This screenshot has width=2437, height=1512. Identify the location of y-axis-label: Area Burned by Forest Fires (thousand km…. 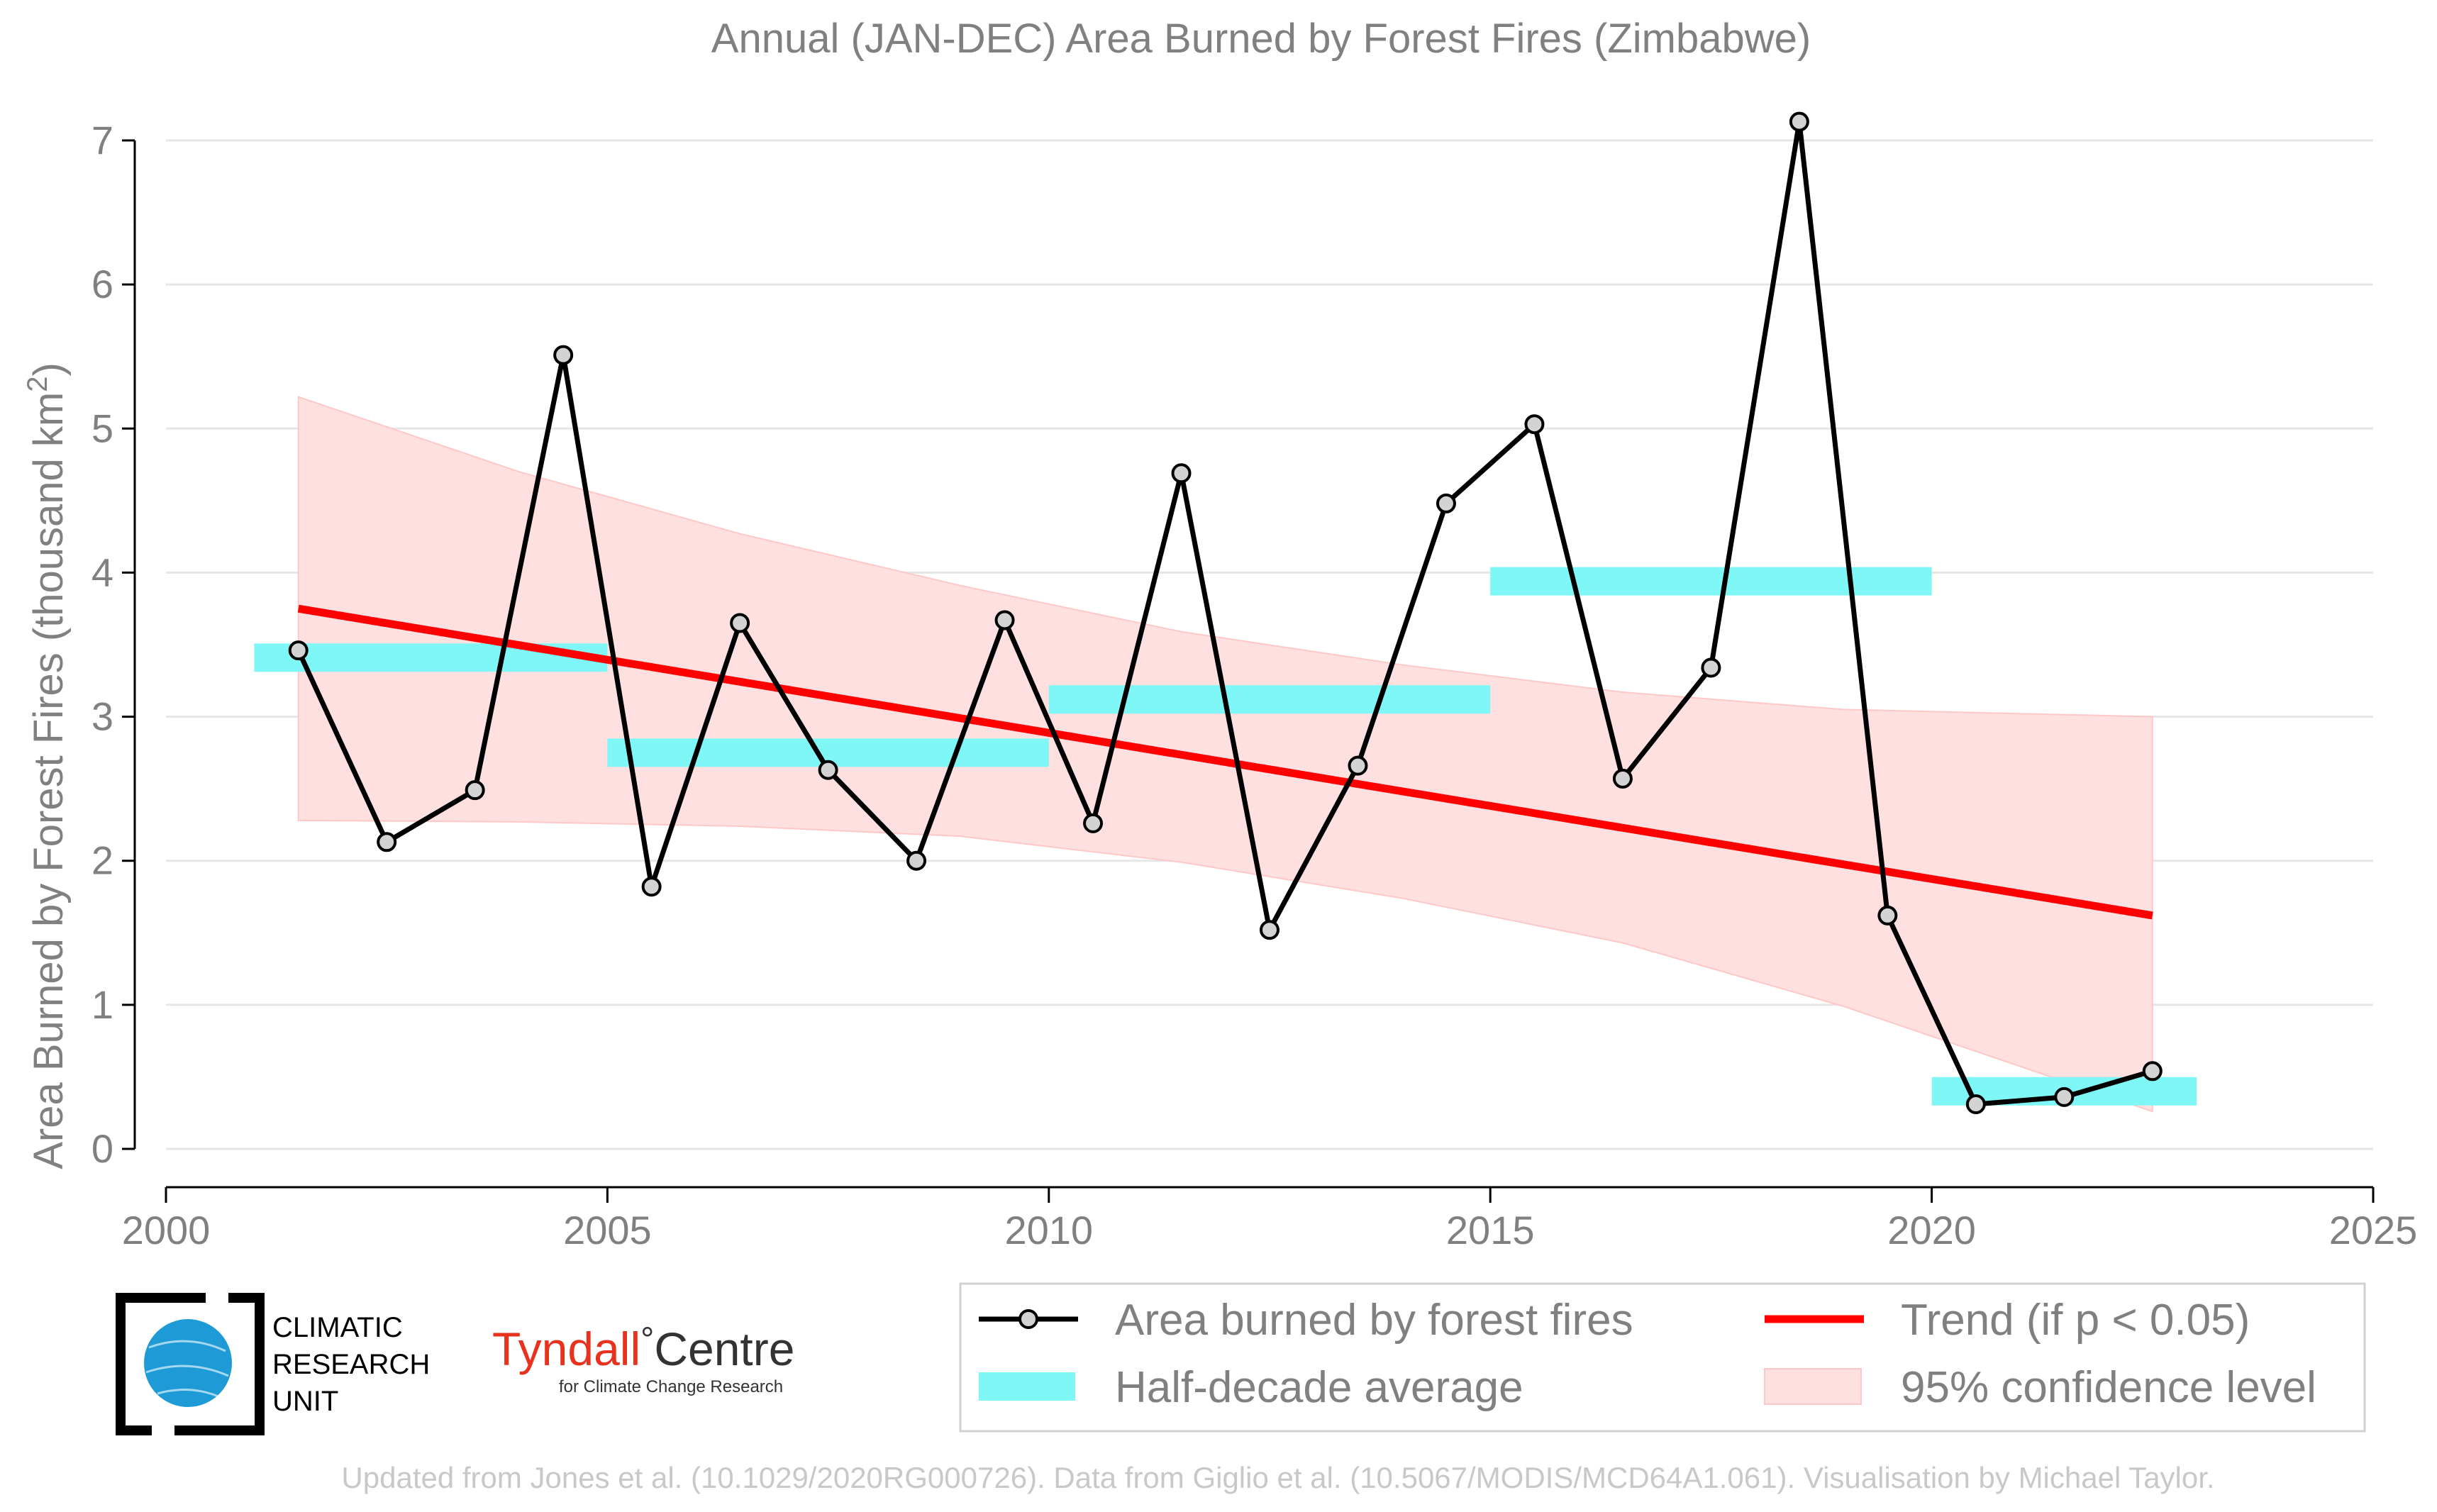
(47, 765).